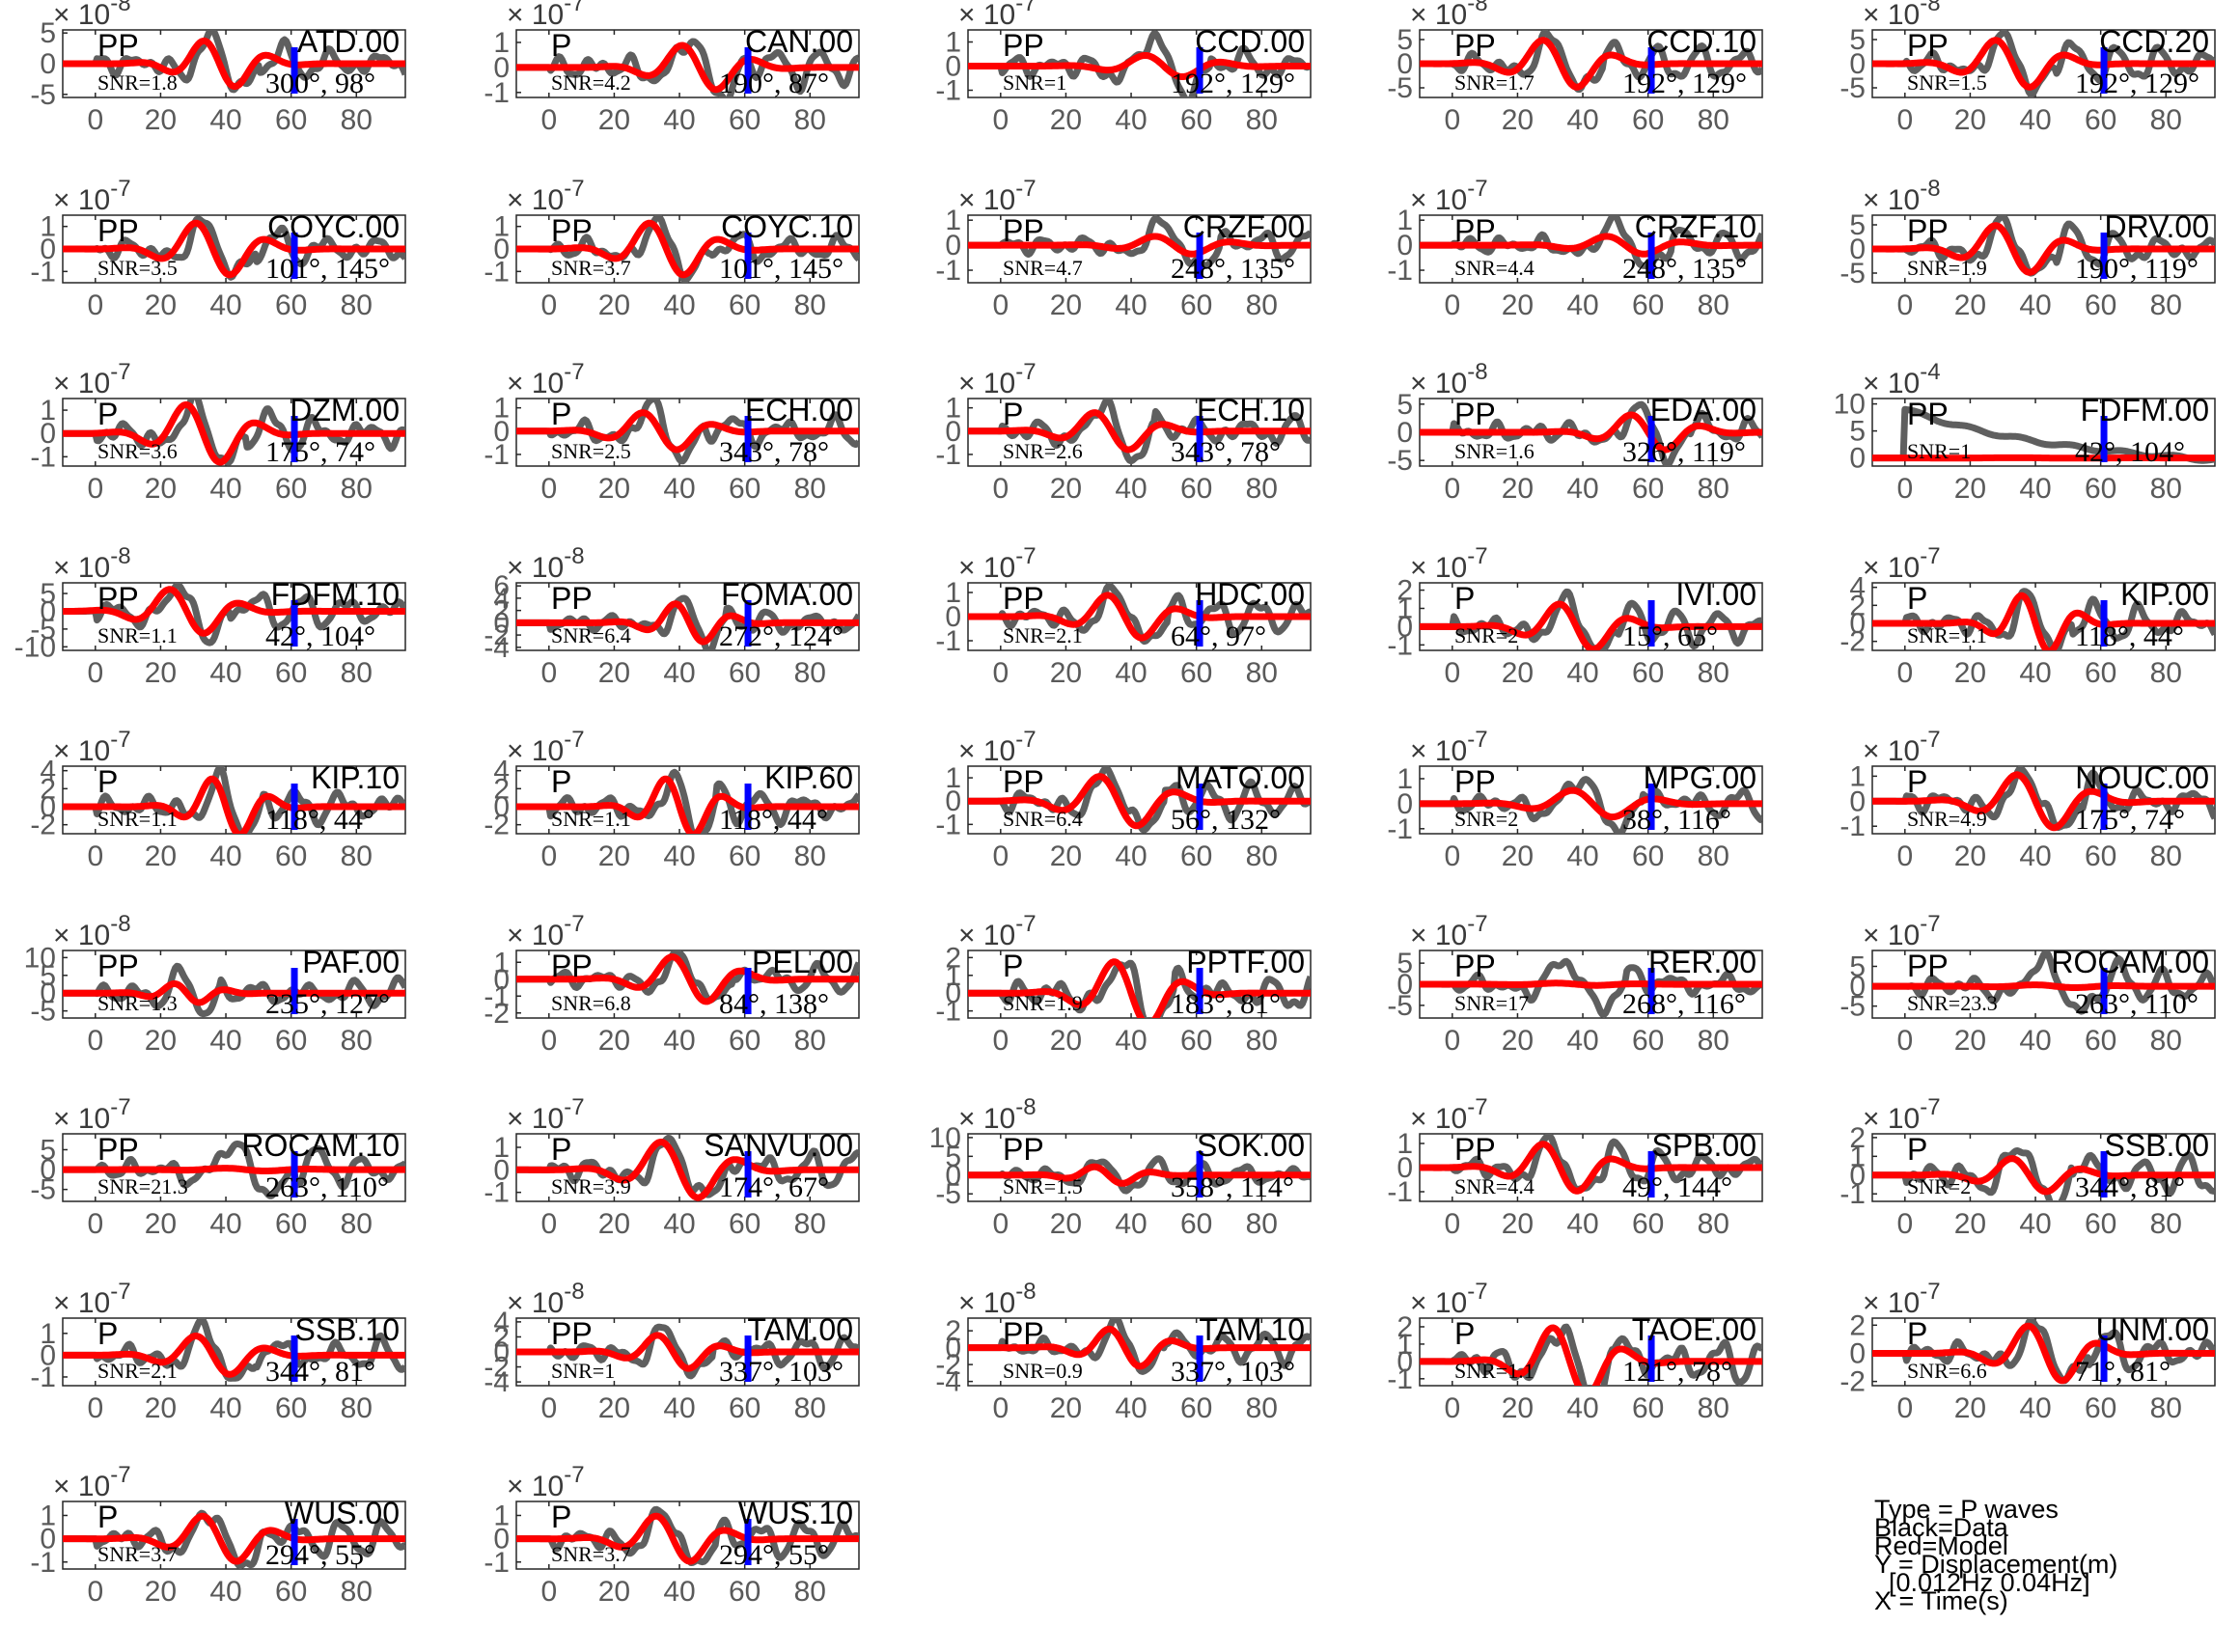 This screenshot has height=1652, width=2240. Describe the element at coordinates (948, 1382) in the screenshot. I see `y-tick-label: -4` at that location.